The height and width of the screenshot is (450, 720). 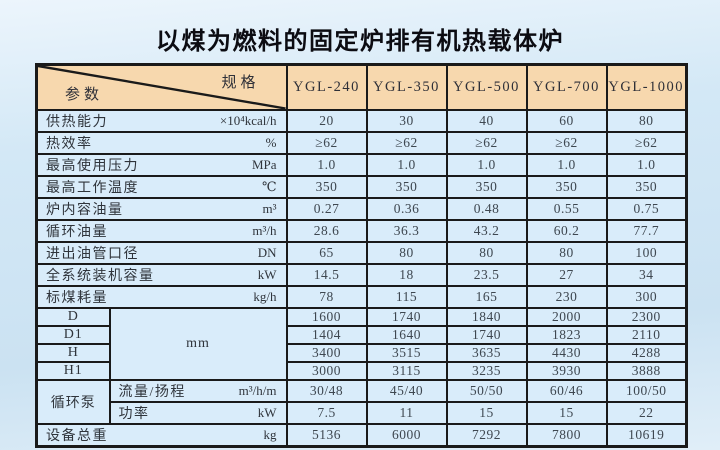 What do you see at coordinates (326, 352) in the screenshot?
I see `value-cell: 3400` at bounding box center [326, 352].